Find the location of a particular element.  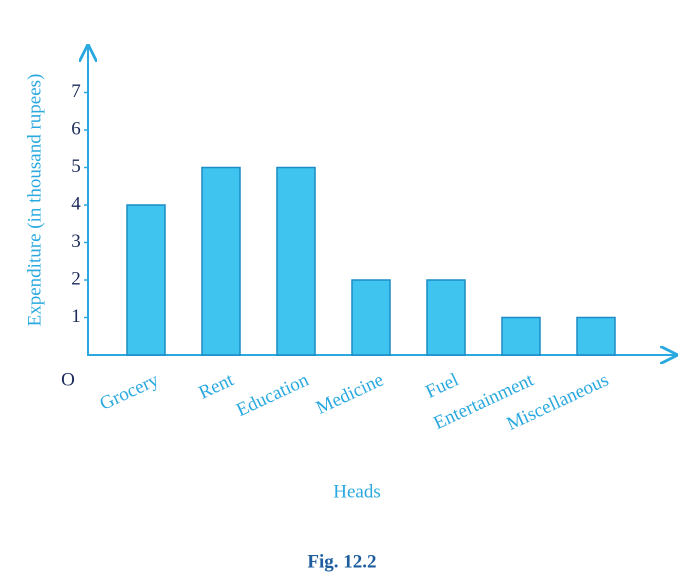

x-tick-label: Rent is located at coordinates (217, 386).